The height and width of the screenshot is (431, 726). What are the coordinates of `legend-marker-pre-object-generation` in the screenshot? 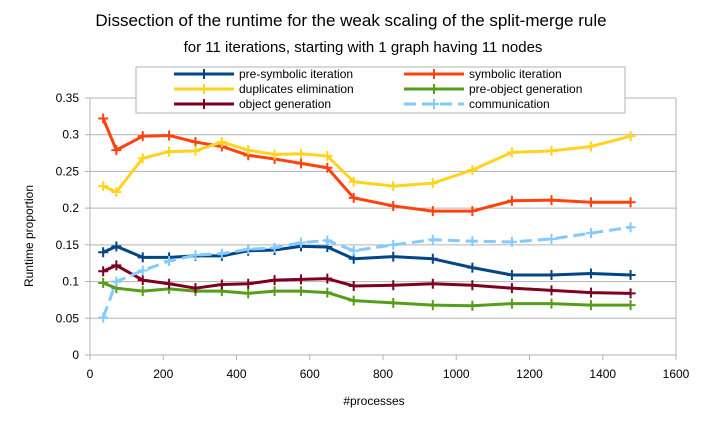 It's located at (434, 89).